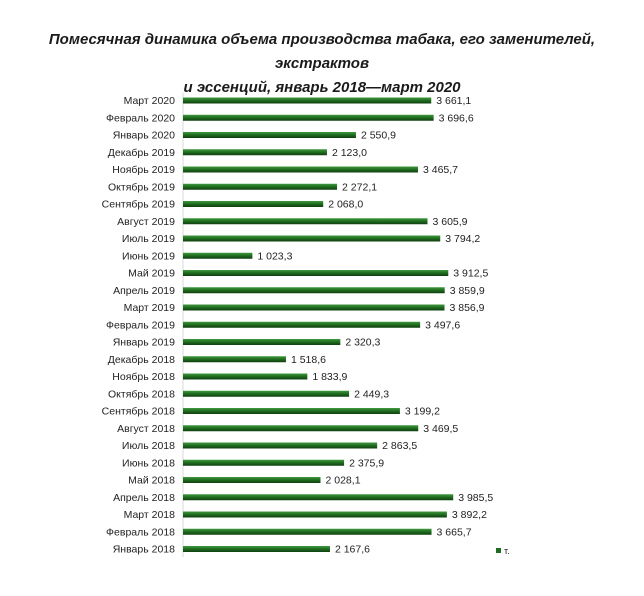 The width and height of the screenshot is (644, 596). Describe the element at coordinates (143, 170) in the screenshot. I see `category-label: Ноябрь 2019` at that location.